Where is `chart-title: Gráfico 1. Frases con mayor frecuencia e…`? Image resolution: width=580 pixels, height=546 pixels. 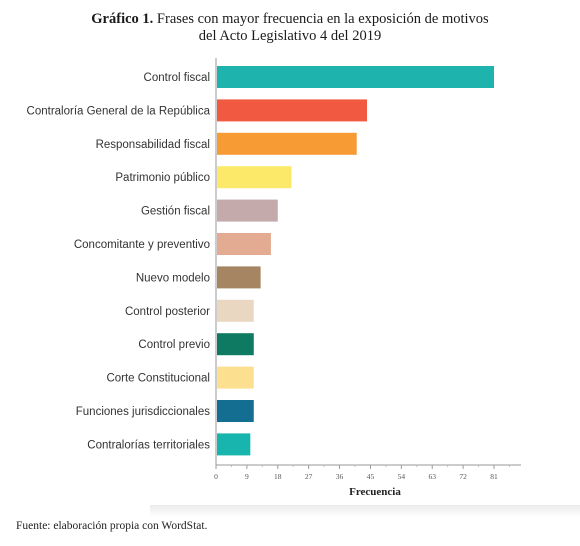 chart-title: Gráfico 1. Frases con mayor frecuencia e… is located at coordinates (290, 28).